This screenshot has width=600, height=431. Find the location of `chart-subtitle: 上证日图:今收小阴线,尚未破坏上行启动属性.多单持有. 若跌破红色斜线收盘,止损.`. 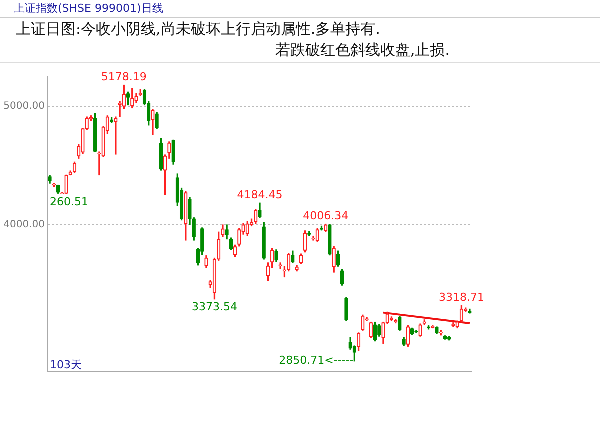

chart-subtitle: 上证日图:今收小阴线,尚未破坏上行启动属性.多单持有. 若跌破红色斜线收盘,止损. is located at coordinates (233, 40).